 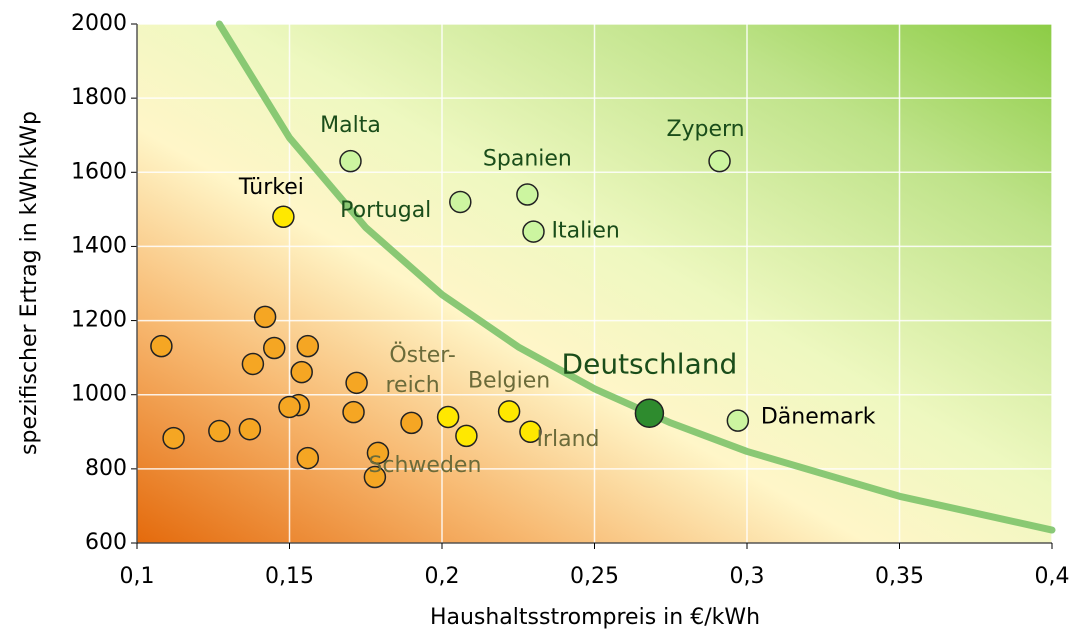 What do you see at coordinates (99, 23) in the screenshot?
I see `y-tick-label: 2000` at bounding box center [99, 23].